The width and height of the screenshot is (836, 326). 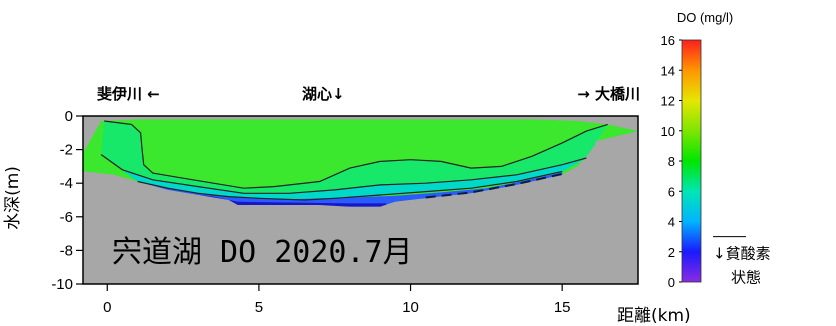 I want to click on x-tick-label: 15, so click(x=562, y=307).